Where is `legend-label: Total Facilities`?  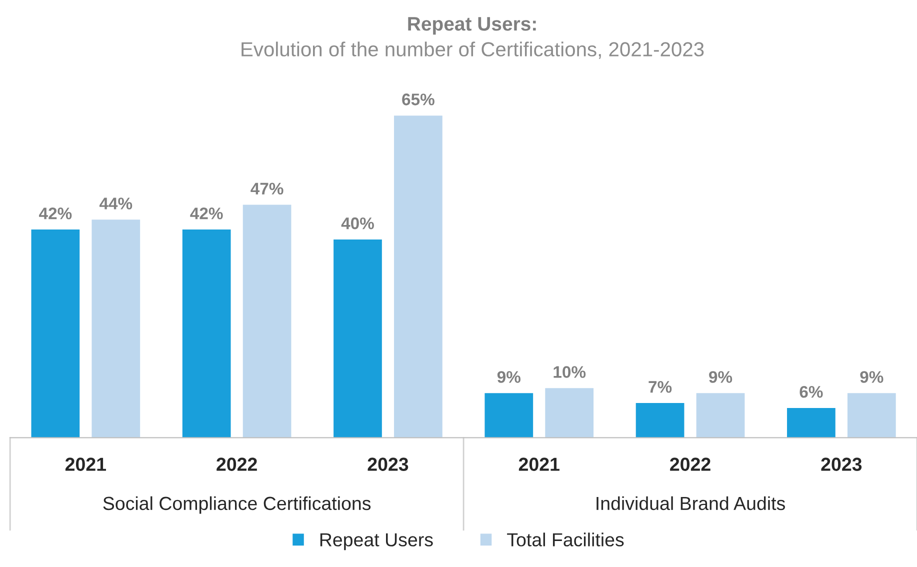
legend-label: Total Facilities is located at coordinates (565, 539).